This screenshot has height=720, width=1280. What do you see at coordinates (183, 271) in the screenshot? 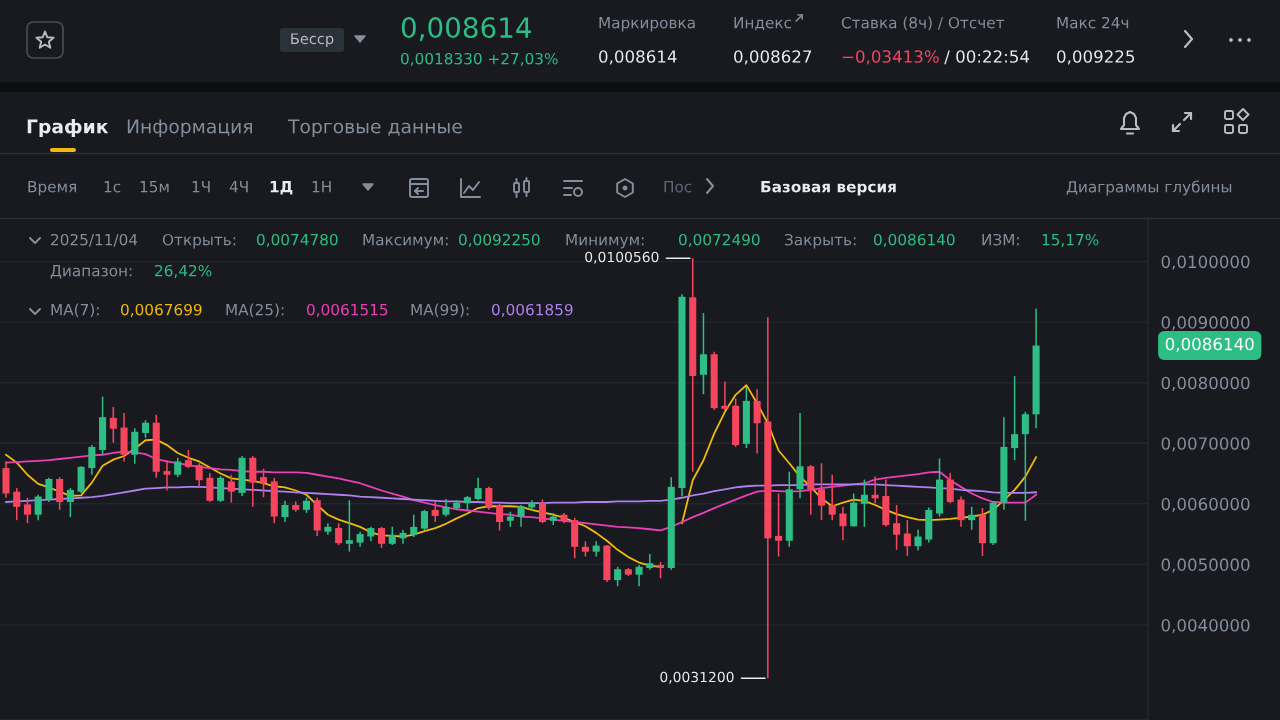
I see `annotation: 26,42%` at bounding box center [183, 271].